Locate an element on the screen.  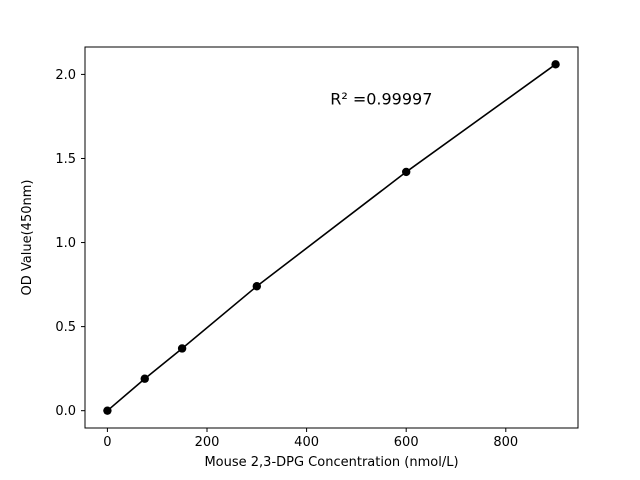
x-tick-label: 0 is located at coordinates (107, 442).